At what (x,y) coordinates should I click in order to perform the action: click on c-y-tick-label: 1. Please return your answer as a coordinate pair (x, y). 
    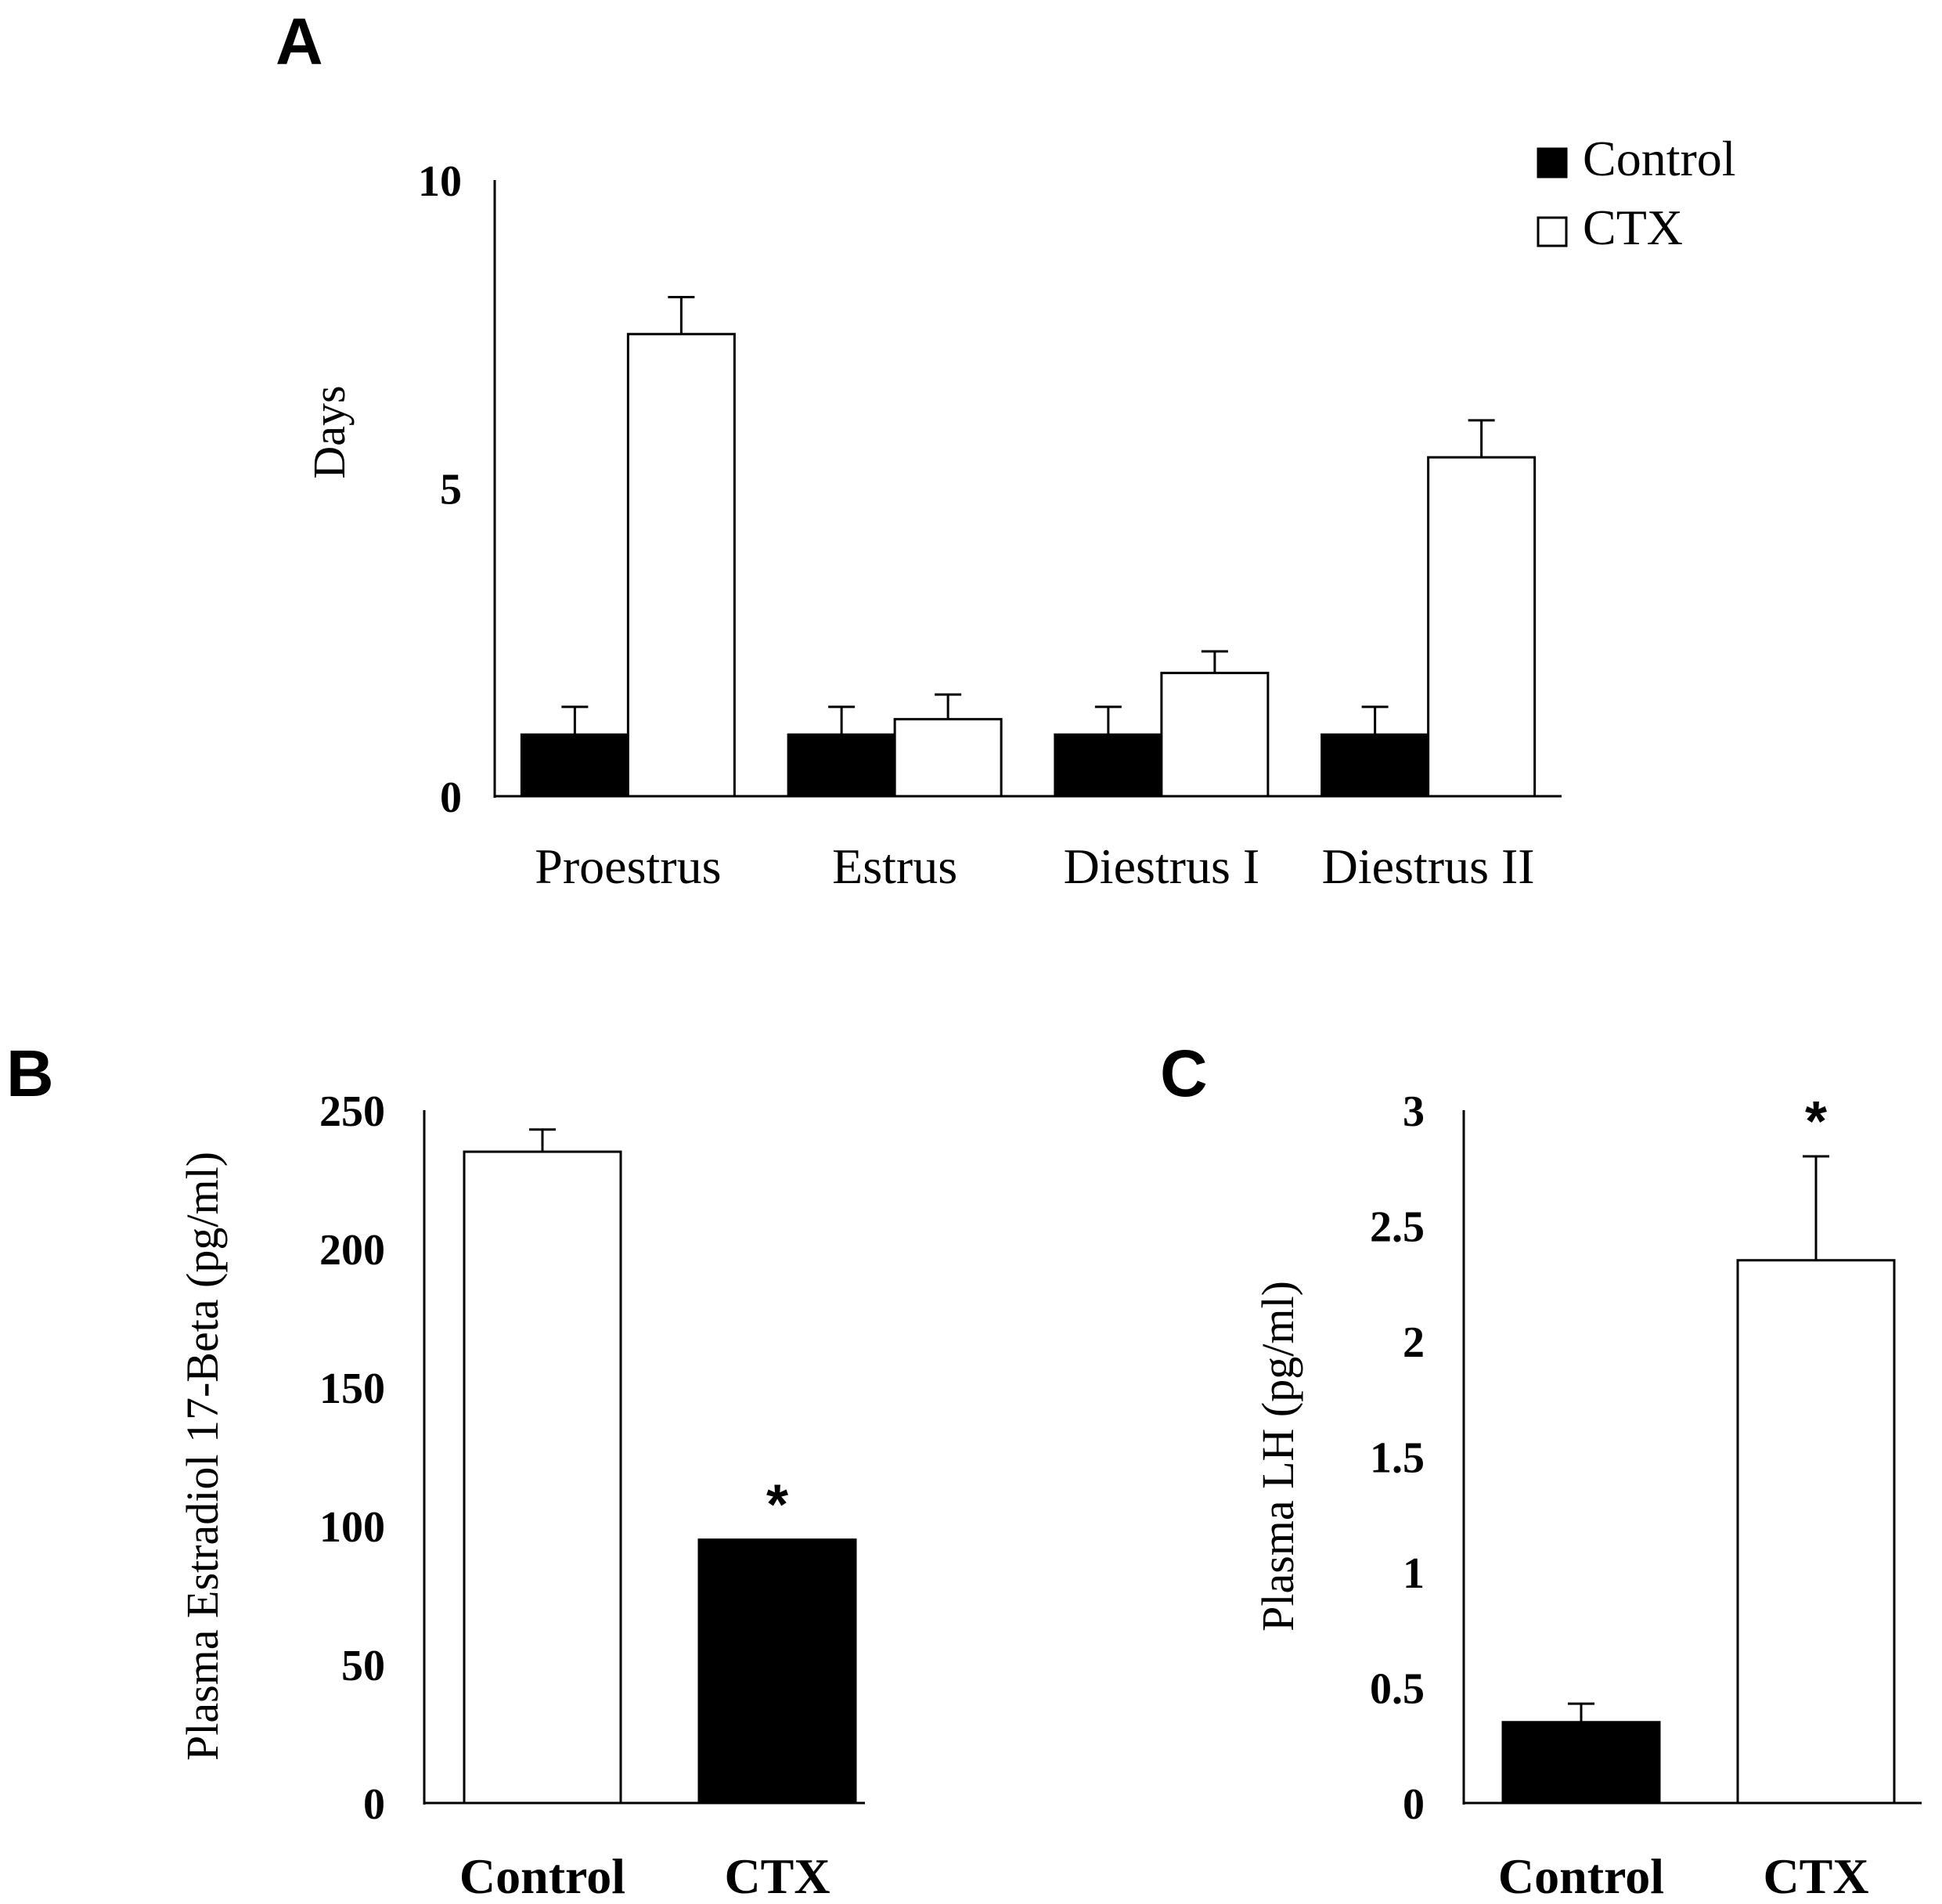
    Looking at the image, I should click on (1414, 1573).